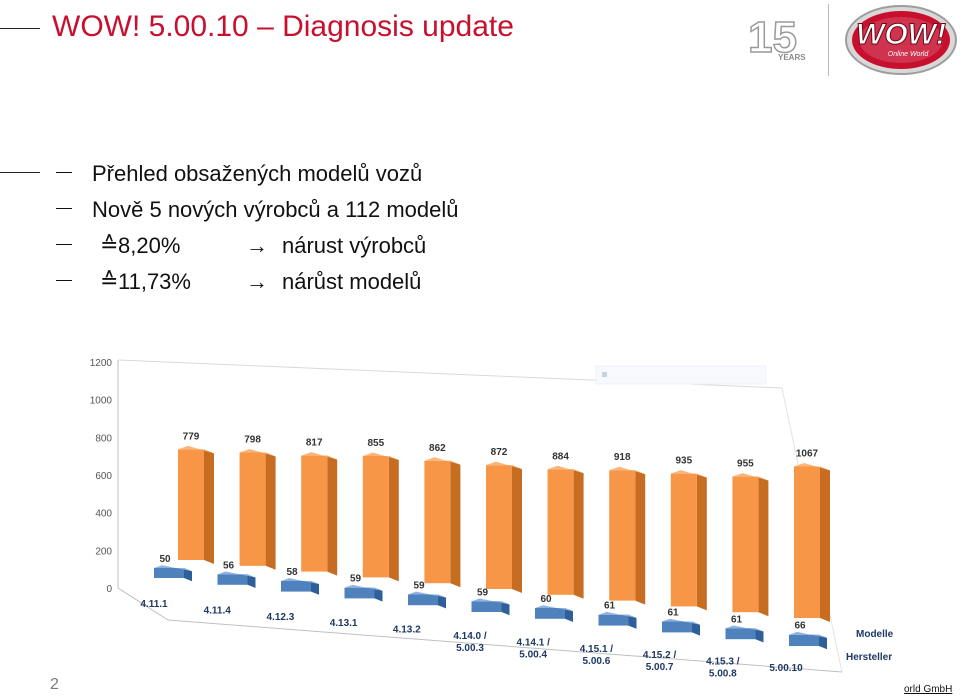 The image size is (960, 696). What do you see at coordinates (257, 245) in the screenshot?
I see `arrow-right-icon: →` at bounding box center [257, 245].